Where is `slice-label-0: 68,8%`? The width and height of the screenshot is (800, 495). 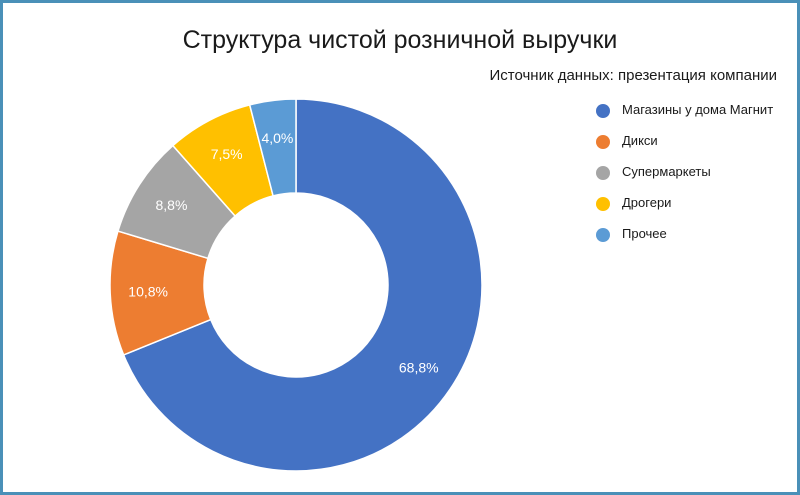 slice-label-0: 68,8% is located at coordinates (419, 368).